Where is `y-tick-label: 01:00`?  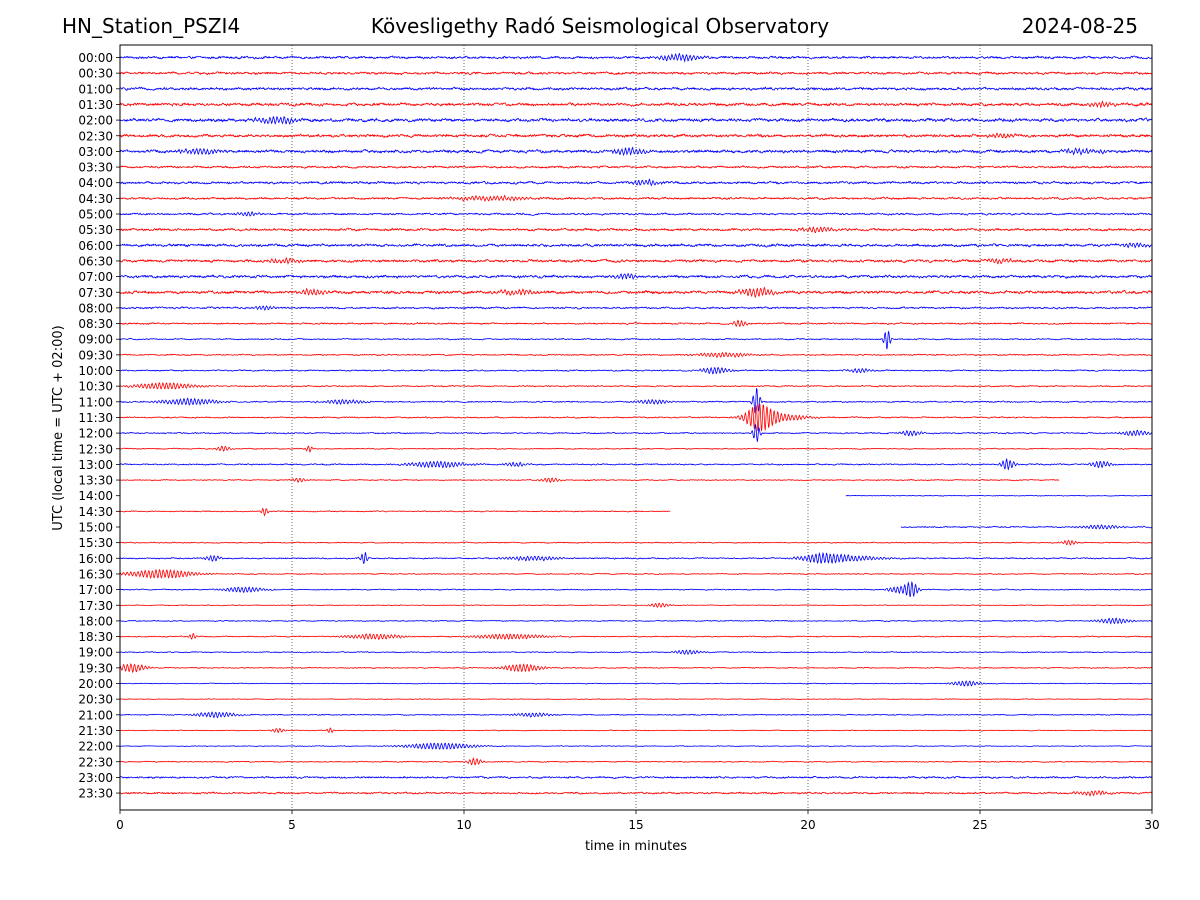
y-tick-label: 01:00 is located at coordinates (95, 89).